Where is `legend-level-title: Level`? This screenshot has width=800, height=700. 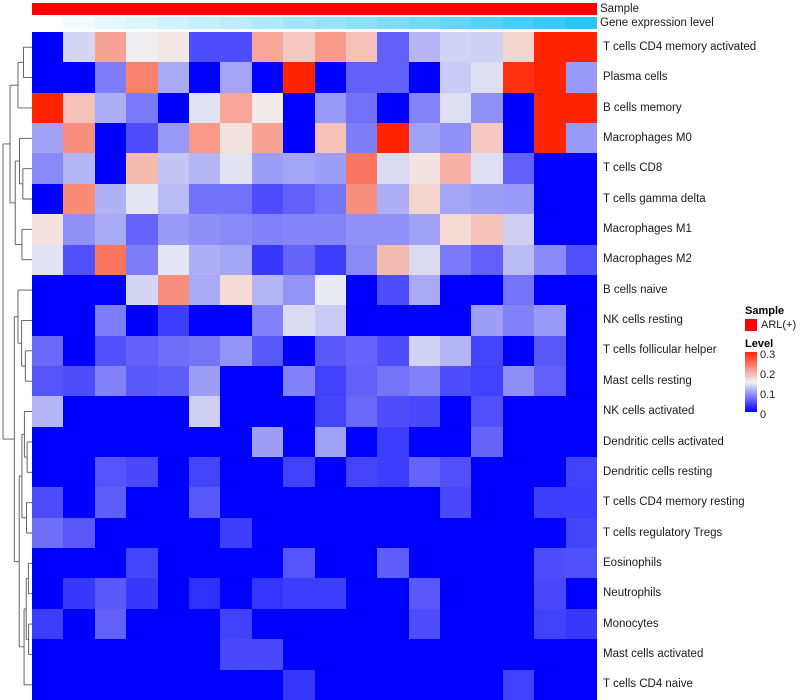 legend-level-title: Level is located at coordinates (759, 344).